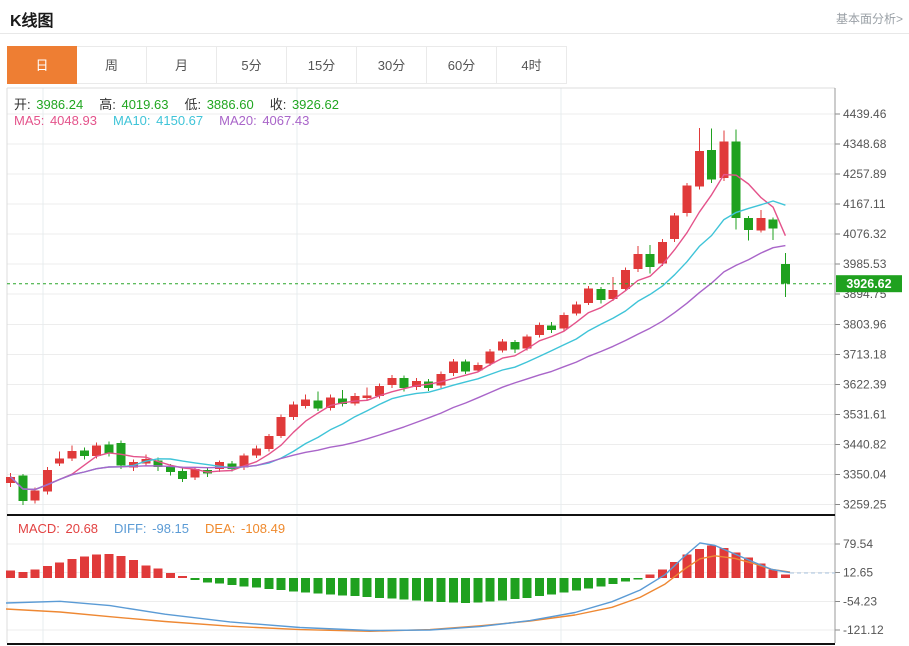 The image size is (909, 646). I want to click on tab-60分: 60分, so click(462, 65).